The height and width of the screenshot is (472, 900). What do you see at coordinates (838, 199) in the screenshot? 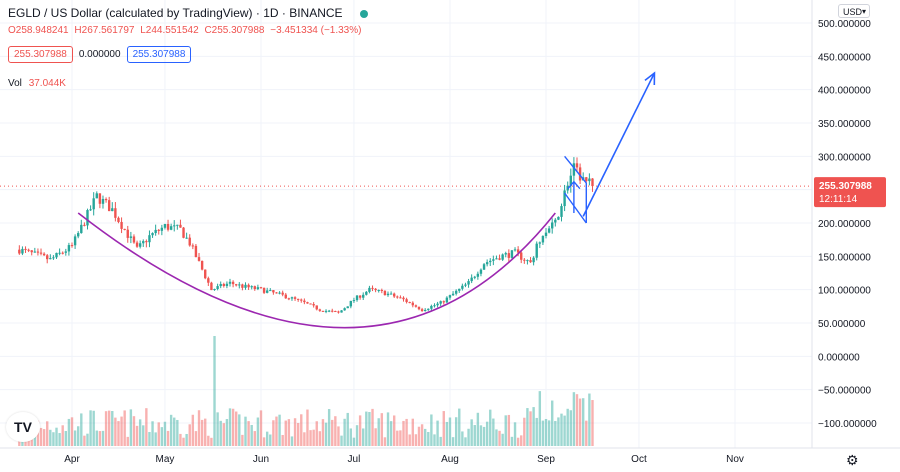
I see `countdown-text: 12:11:14` at bounding box center [838, 199].